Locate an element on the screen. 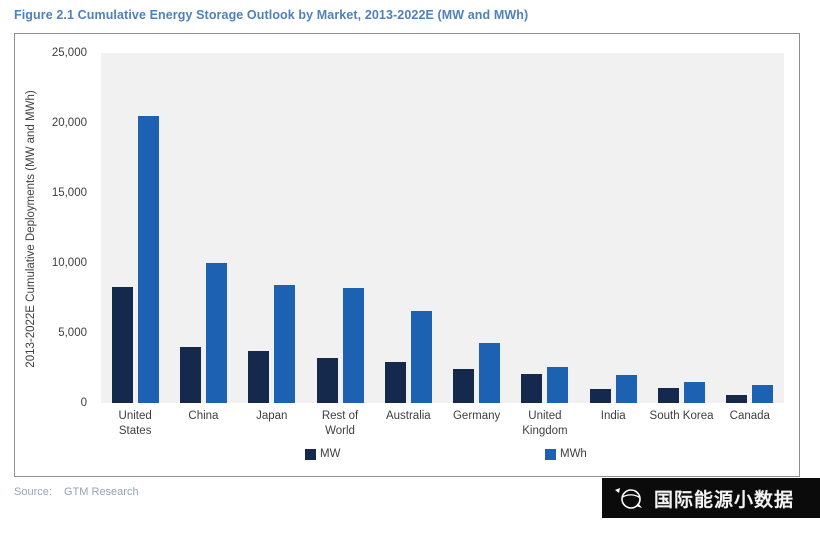  x-category-label: Rest of World is located at coordinates (340, 423).